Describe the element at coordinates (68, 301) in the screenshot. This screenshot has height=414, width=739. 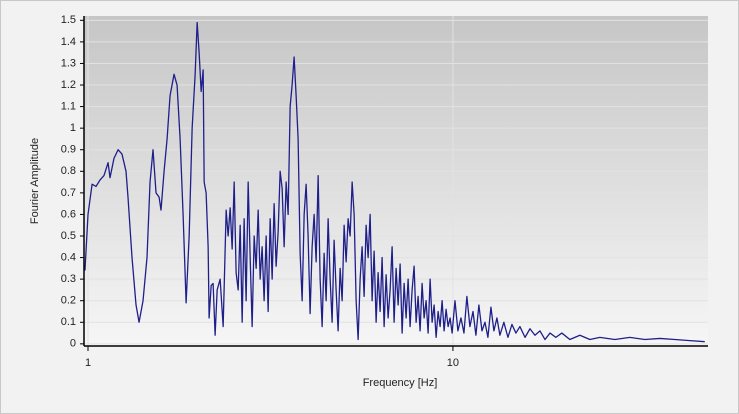
I see `y-tick-label: 0.2` at that location.